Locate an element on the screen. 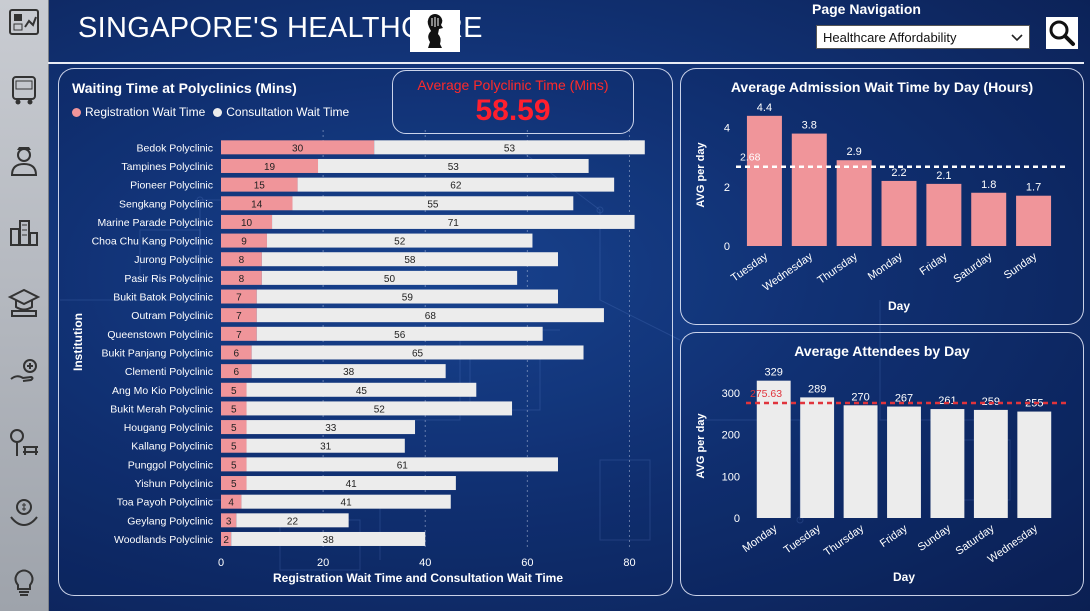 The height and width of the screenshot is (611, 1090). category-label: Outram Polyclinic is located at coordinates (172, 316).